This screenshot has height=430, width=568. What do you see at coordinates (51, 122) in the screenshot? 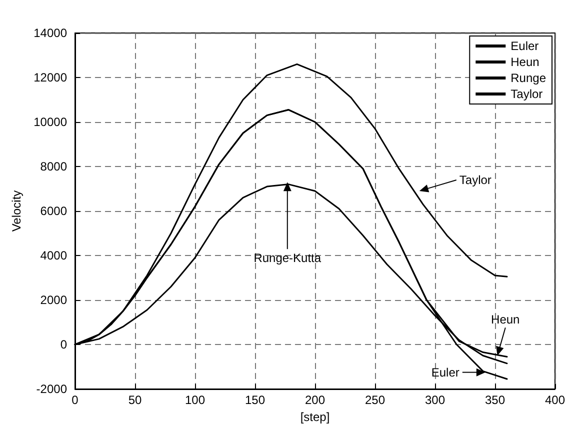
I see `y-tick-label: 10000` at bounding box center [51, 122].